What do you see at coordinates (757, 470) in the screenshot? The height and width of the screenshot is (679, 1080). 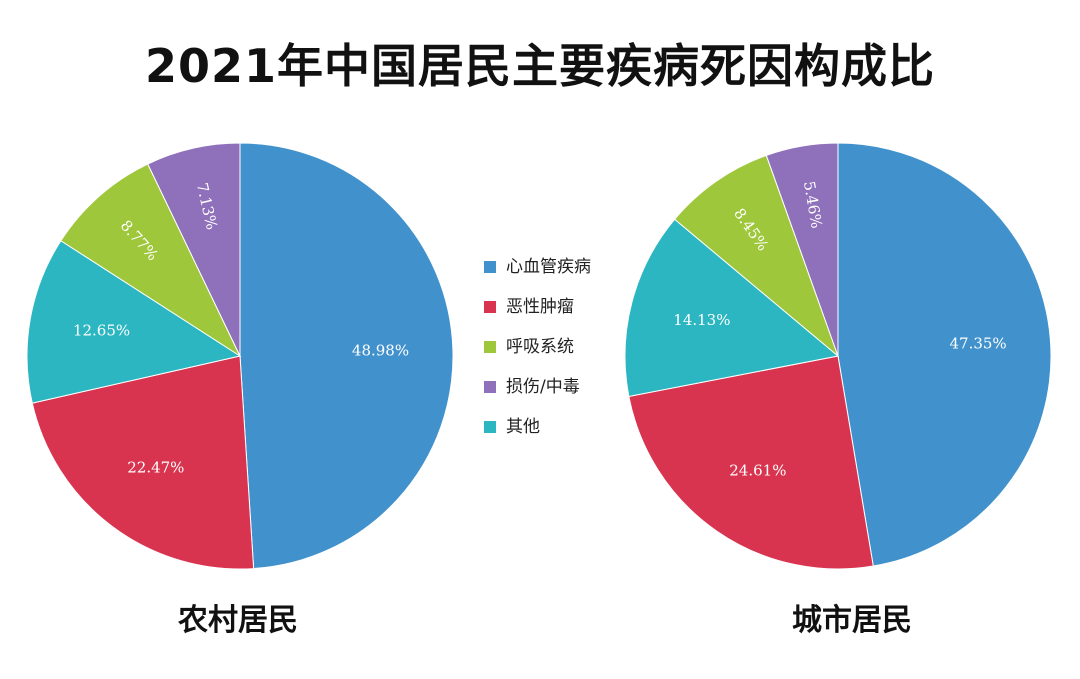 I see `slice-label-urban-malignant-tumor: 24.61%` at bounding box center [757, 470].